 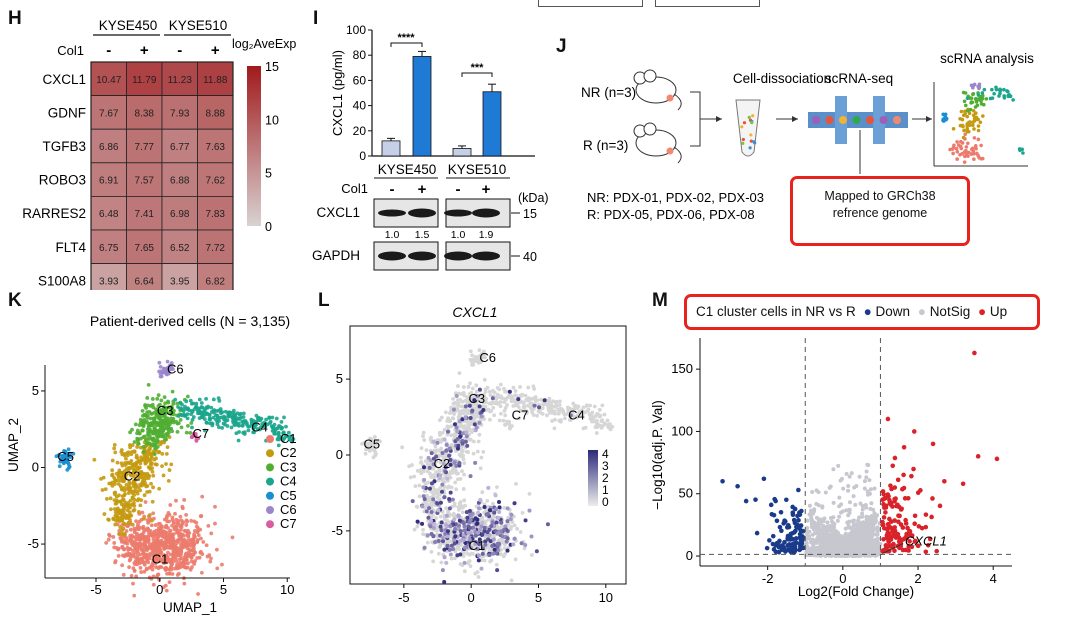 What do you see at coordinates (216, 147) in the screenshot?
I see `heatmap-cell-value: 7.63` at bounding box center [216, 147].